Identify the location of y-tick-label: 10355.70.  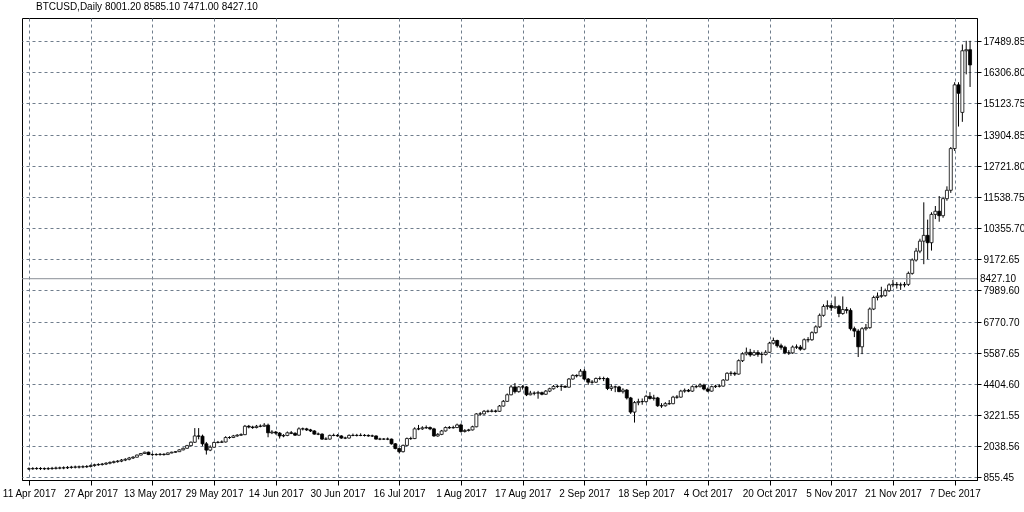
(1003, 228).